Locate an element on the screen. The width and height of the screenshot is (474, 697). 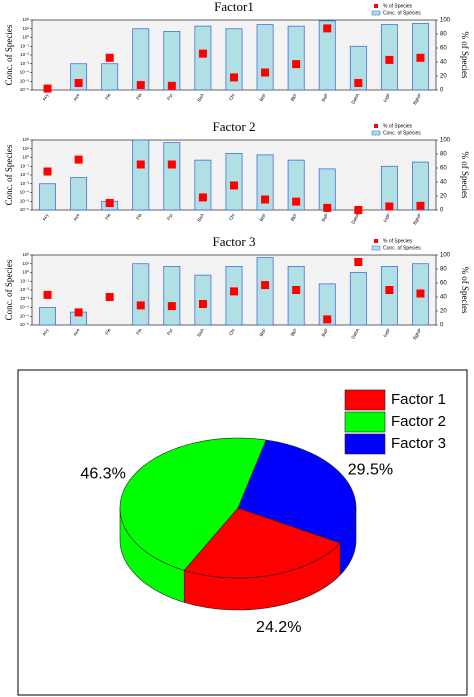
x-tick-label: Chr is located at coordinates (232, 96).